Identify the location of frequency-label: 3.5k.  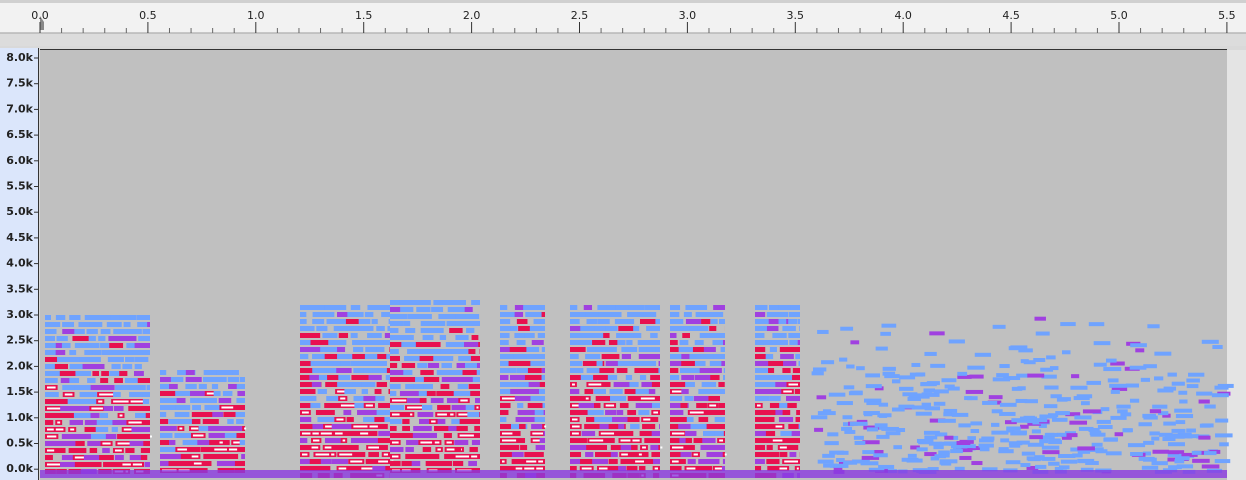
(19, 288).